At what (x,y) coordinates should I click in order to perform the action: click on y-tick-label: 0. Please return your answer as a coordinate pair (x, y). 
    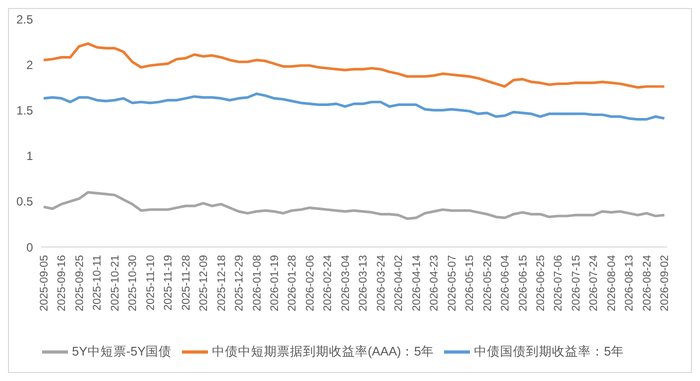
    Looking at the image, I should click on (30, 247).